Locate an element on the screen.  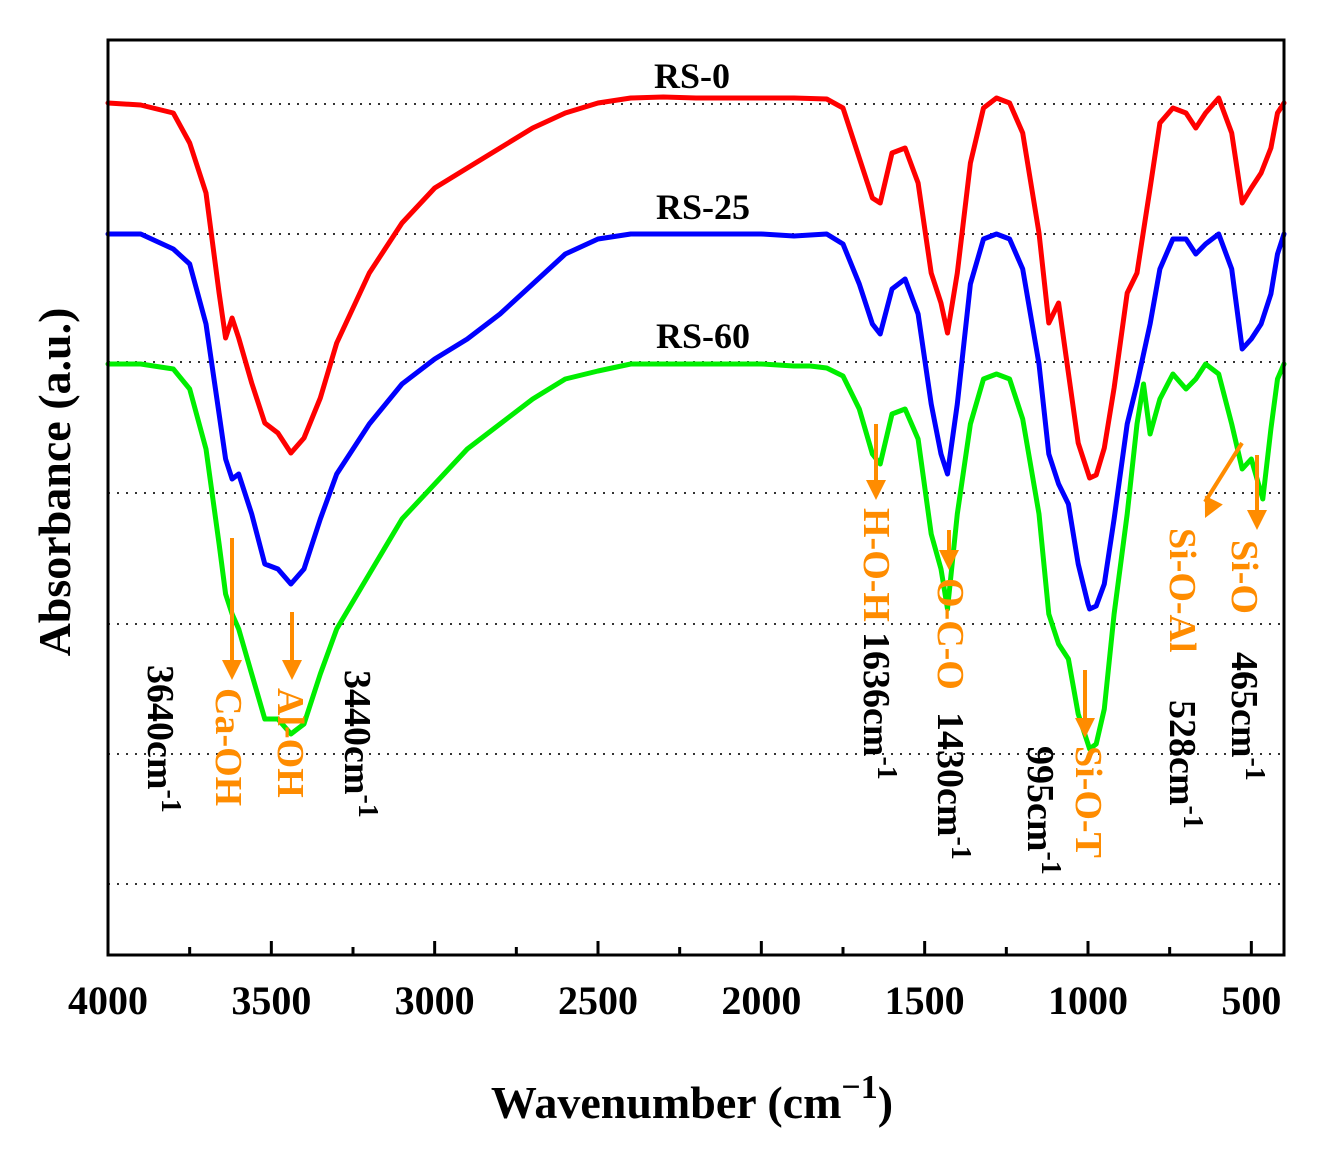
annotation-group-si-o: Si-O is located at coordinates (1244, 577).